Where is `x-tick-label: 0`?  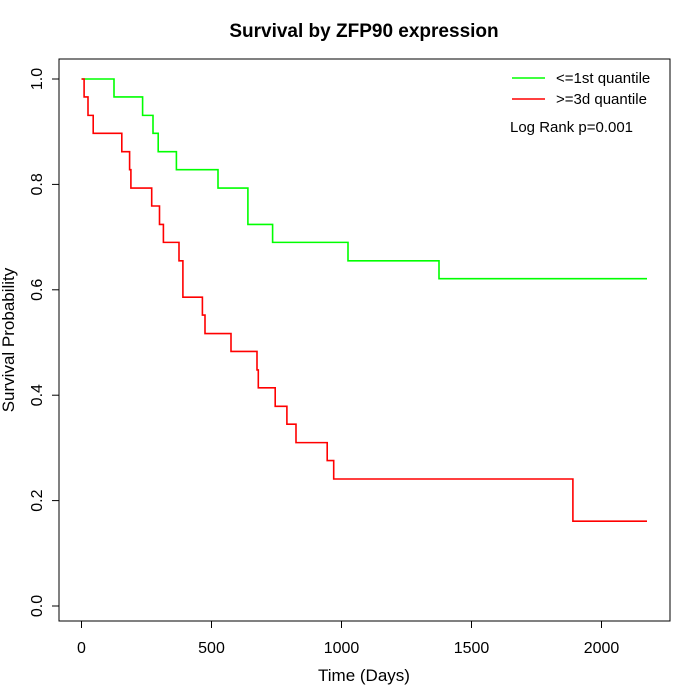
x-tick-label: 0 is located at coordinates (81, 648).